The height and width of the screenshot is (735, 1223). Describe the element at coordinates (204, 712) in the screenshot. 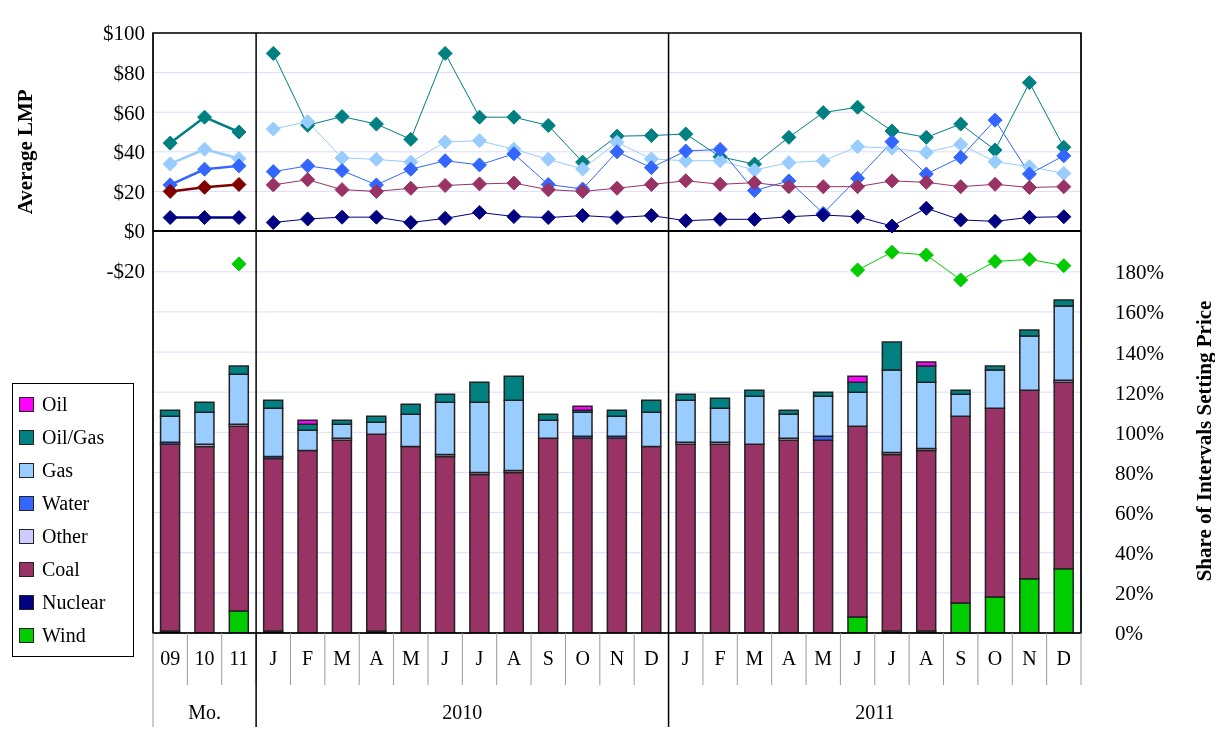

I see `text: Mo.` at that location.